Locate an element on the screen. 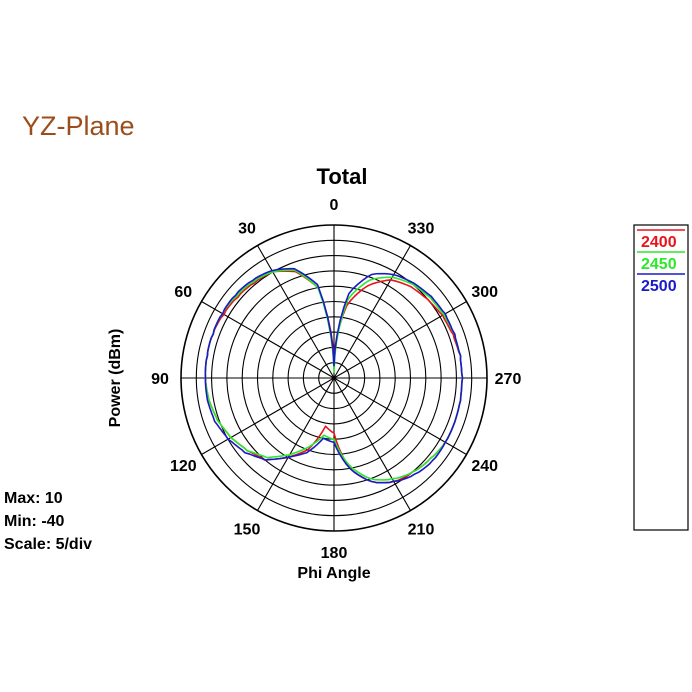 The height and width of the screenshot is (692, 692). angle-tick-label: 300 is located at coordinates (484, 292).